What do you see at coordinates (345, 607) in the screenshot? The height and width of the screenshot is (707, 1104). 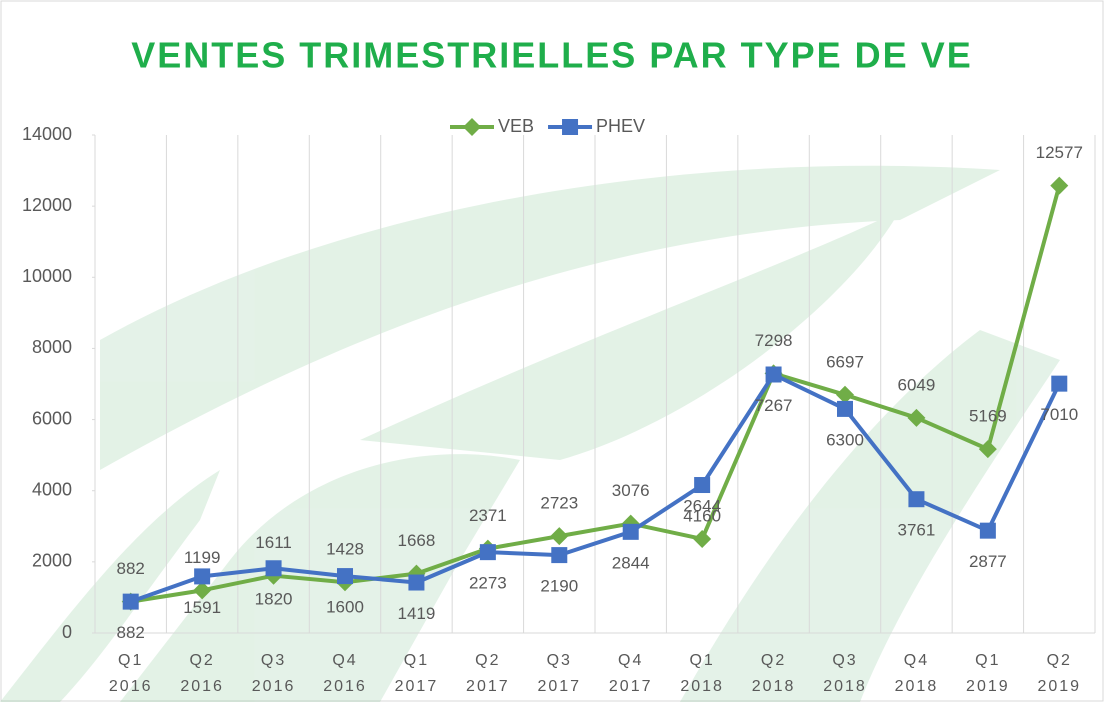 I see `data-label: 1600` at bounding box center [345, 607].